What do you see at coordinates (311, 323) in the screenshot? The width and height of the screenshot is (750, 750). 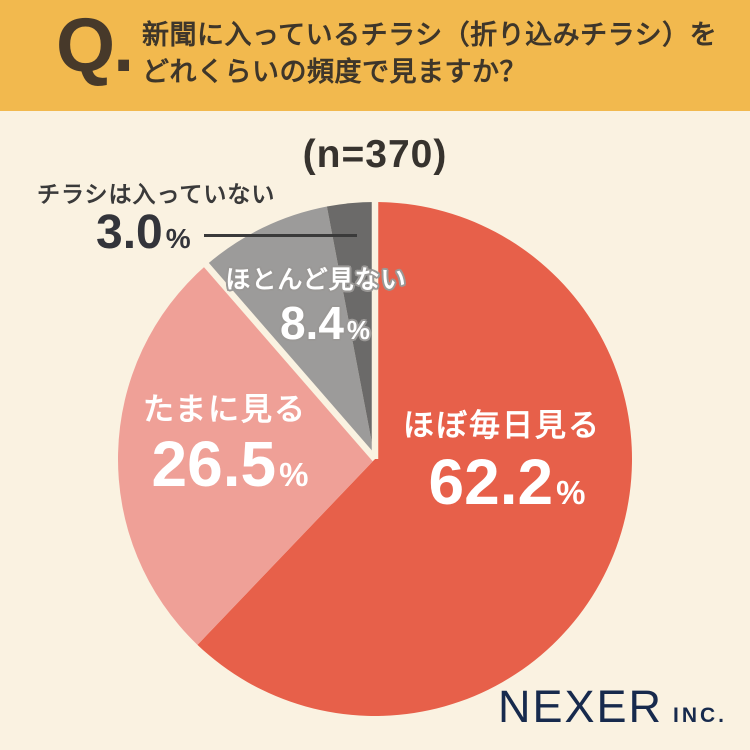 I see `slice-percentage: 8.4` at bounding box center [311, 323].